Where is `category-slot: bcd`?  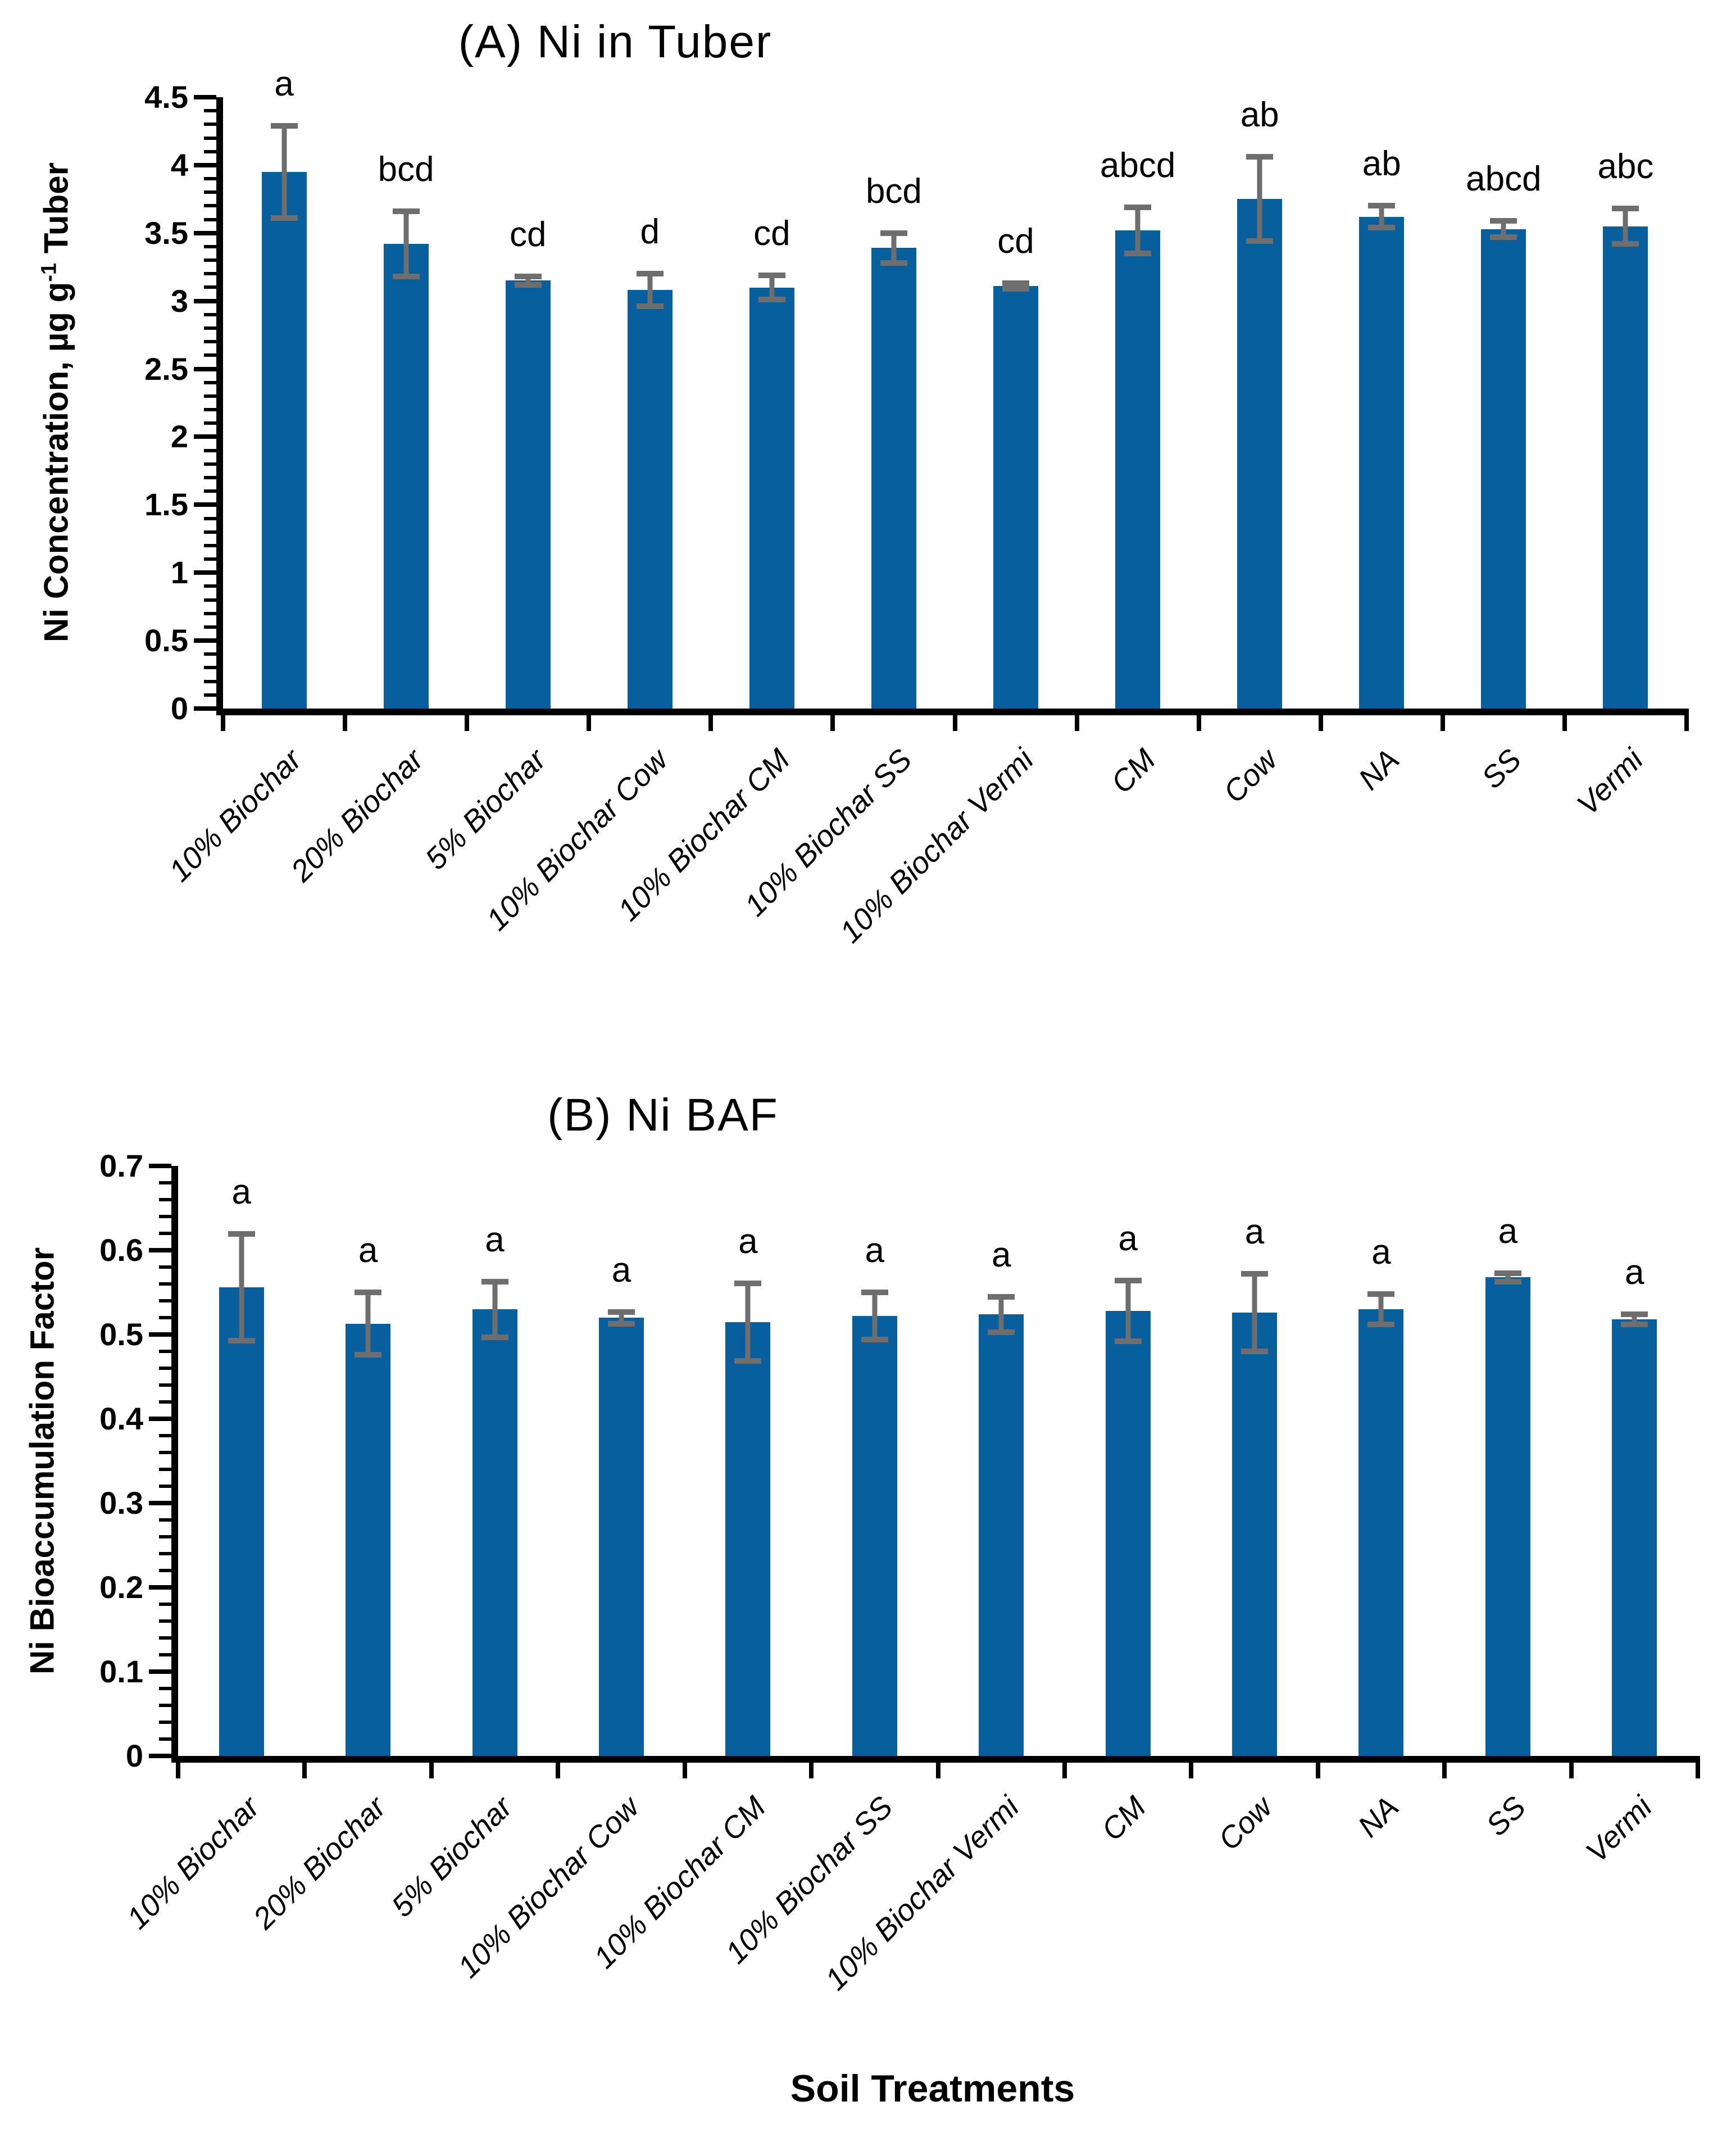 category-slot: bcd is located at coordinates (406, 403).